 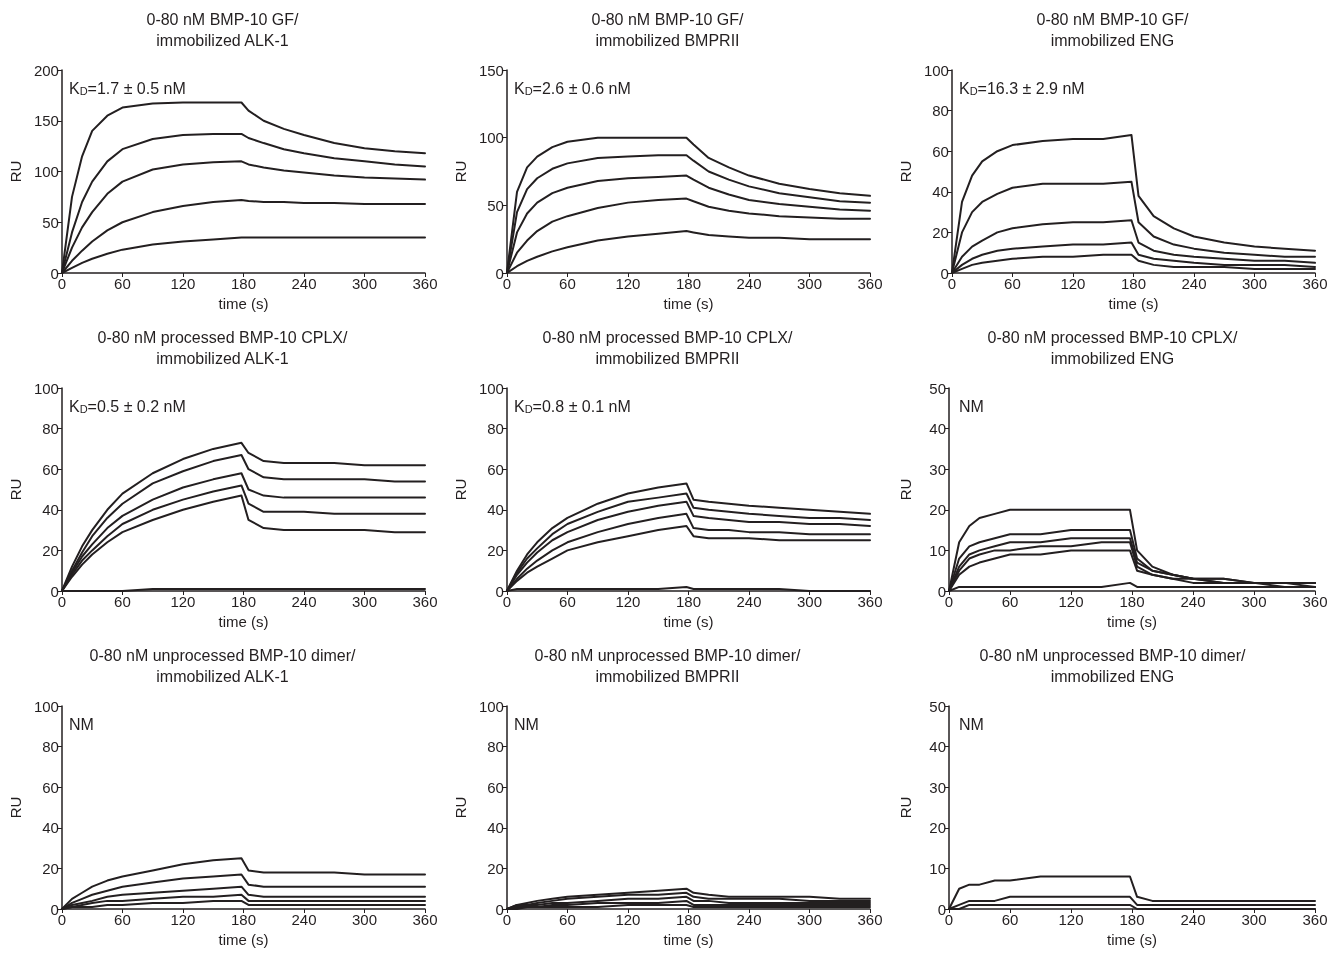 I want to click on annotation: KD=16.3 ± 2.9 nM, so click(x=1022, y=88).